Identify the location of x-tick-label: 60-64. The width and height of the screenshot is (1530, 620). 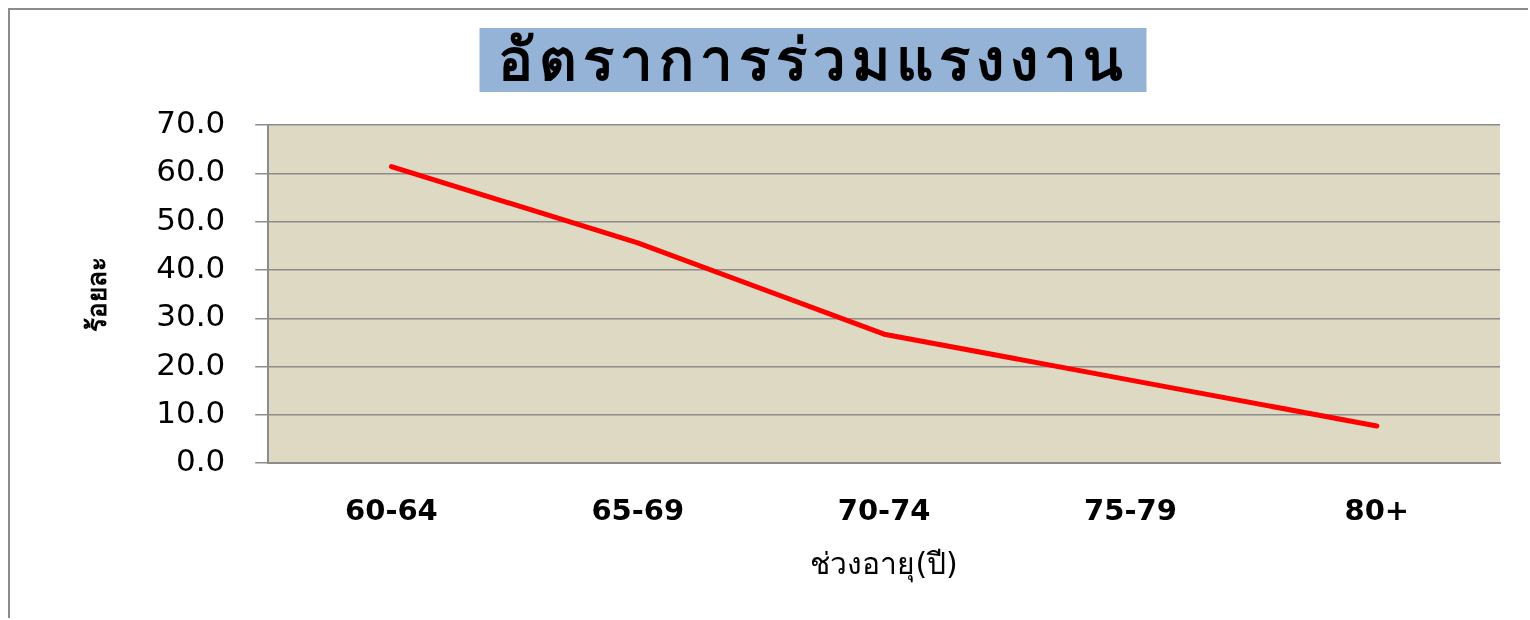
(391, 510).